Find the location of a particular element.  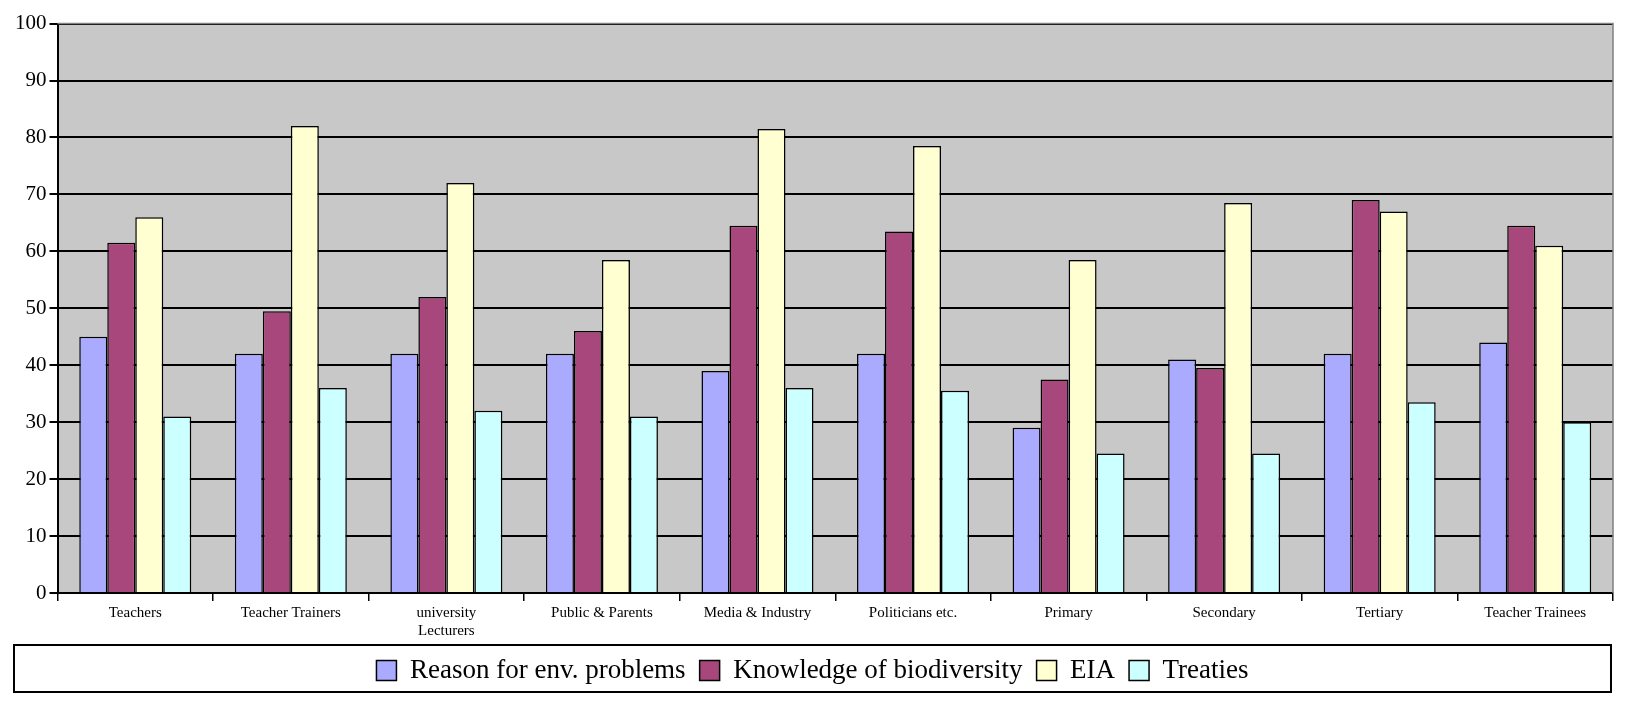

legend-label: Treaties is located at coordinates (1205, 668).